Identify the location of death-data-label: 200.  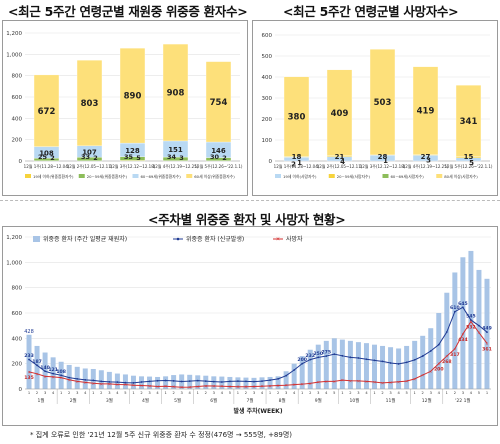
(439, 370).